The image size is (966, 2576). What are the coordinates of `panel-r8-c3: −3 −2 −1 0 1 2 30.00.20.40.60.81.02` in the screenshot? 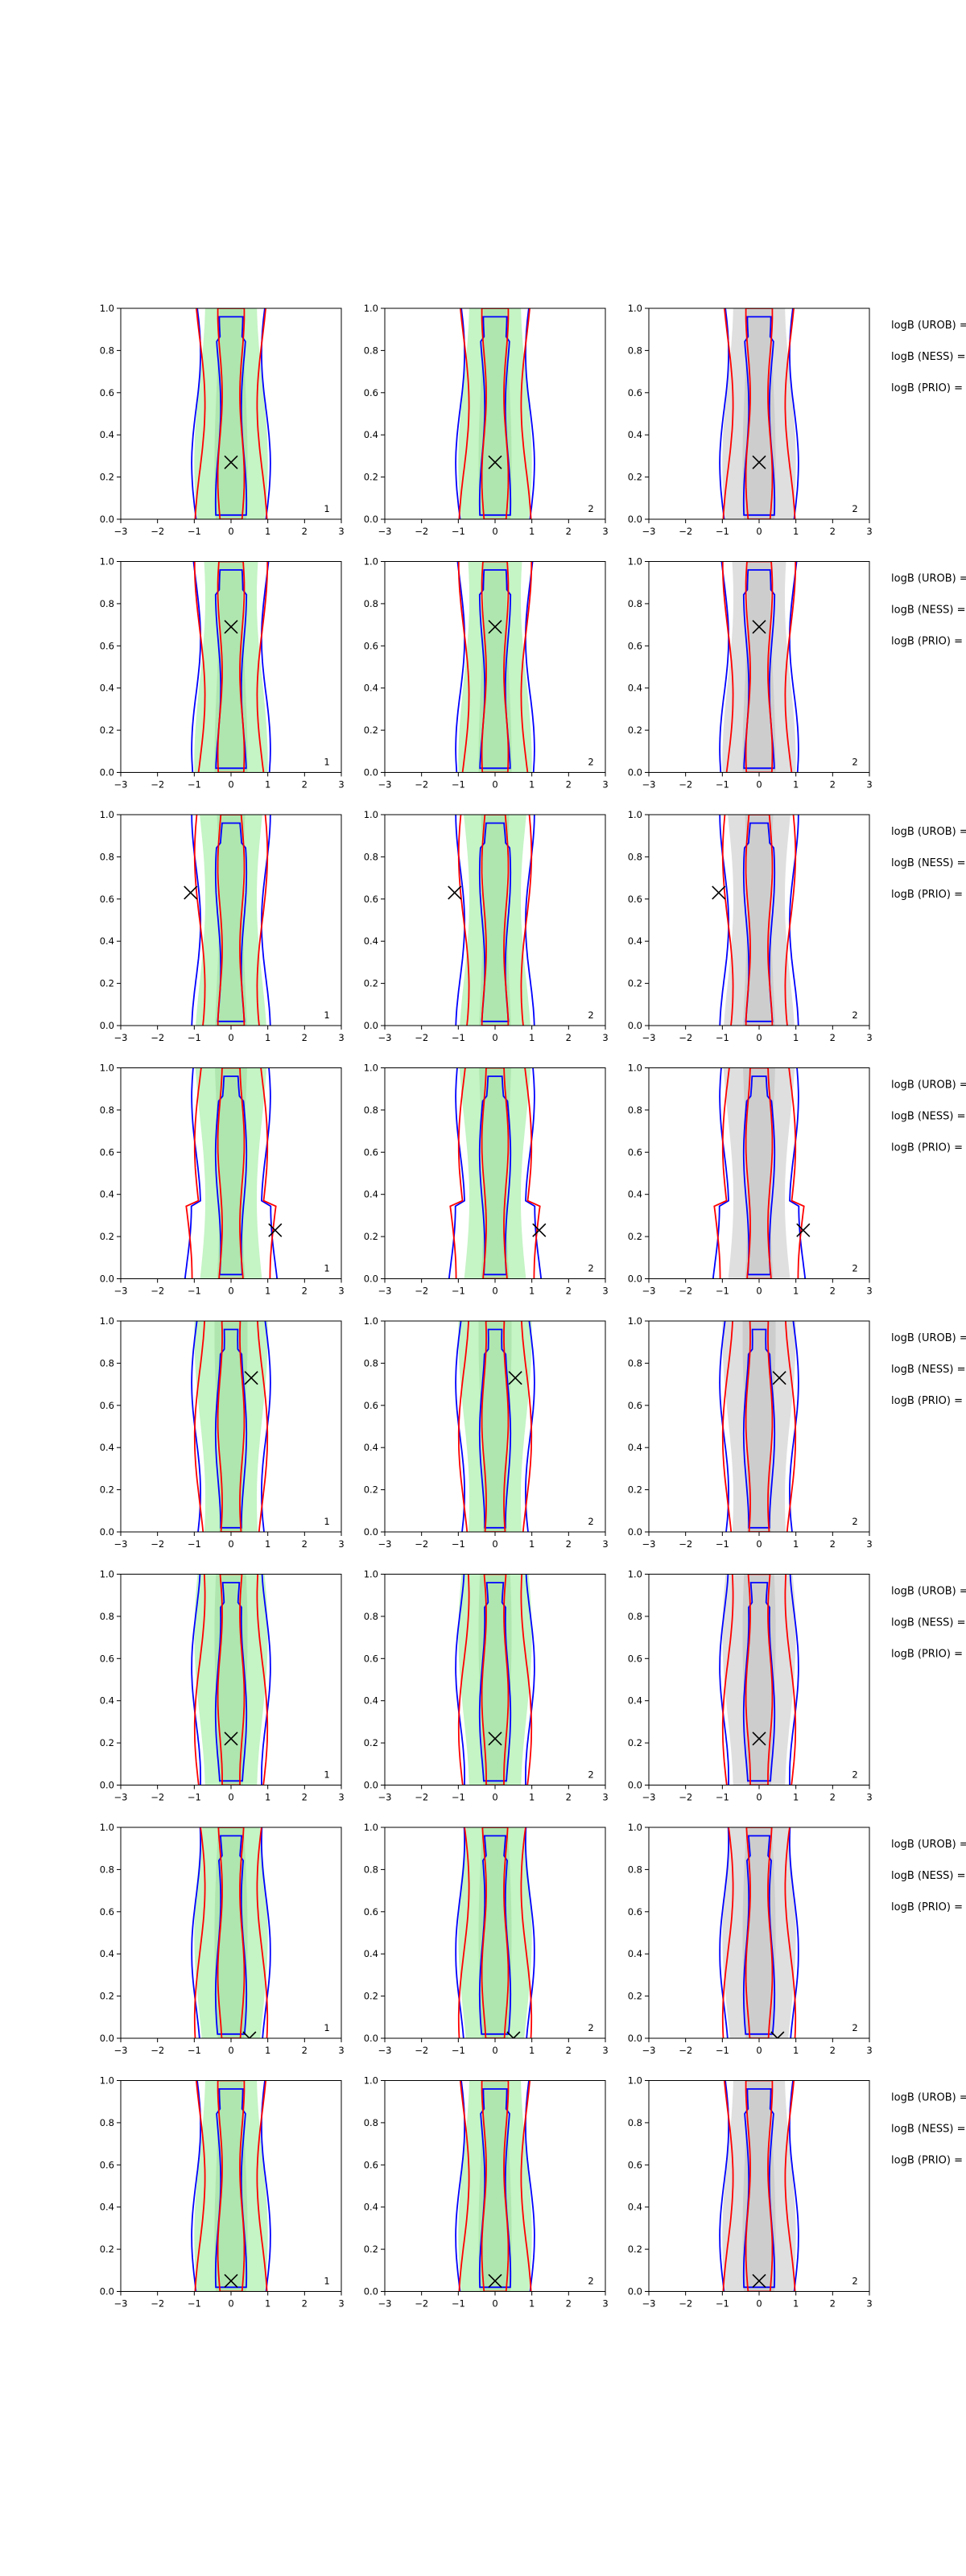 It's located at (750, 2192).